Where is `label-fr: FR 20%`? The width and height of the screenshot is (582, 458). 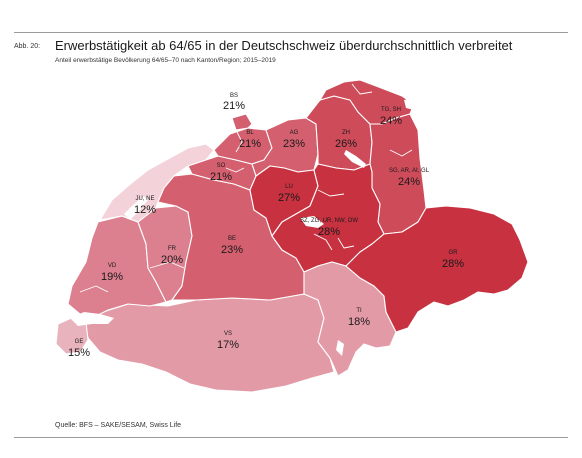
label-fr: FR 20% is located at coordinates (172, 256).